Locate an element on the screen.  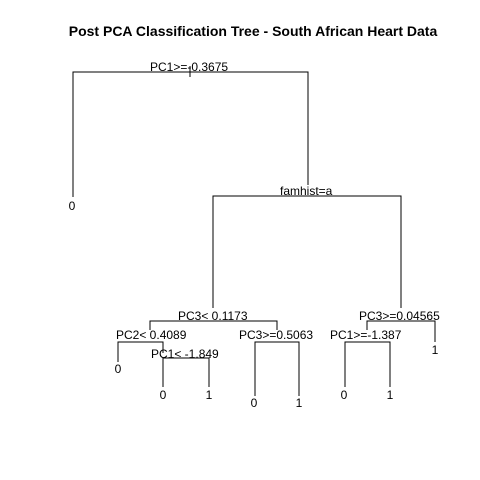
edge-pc3-left is located at coordinates (213, 325).